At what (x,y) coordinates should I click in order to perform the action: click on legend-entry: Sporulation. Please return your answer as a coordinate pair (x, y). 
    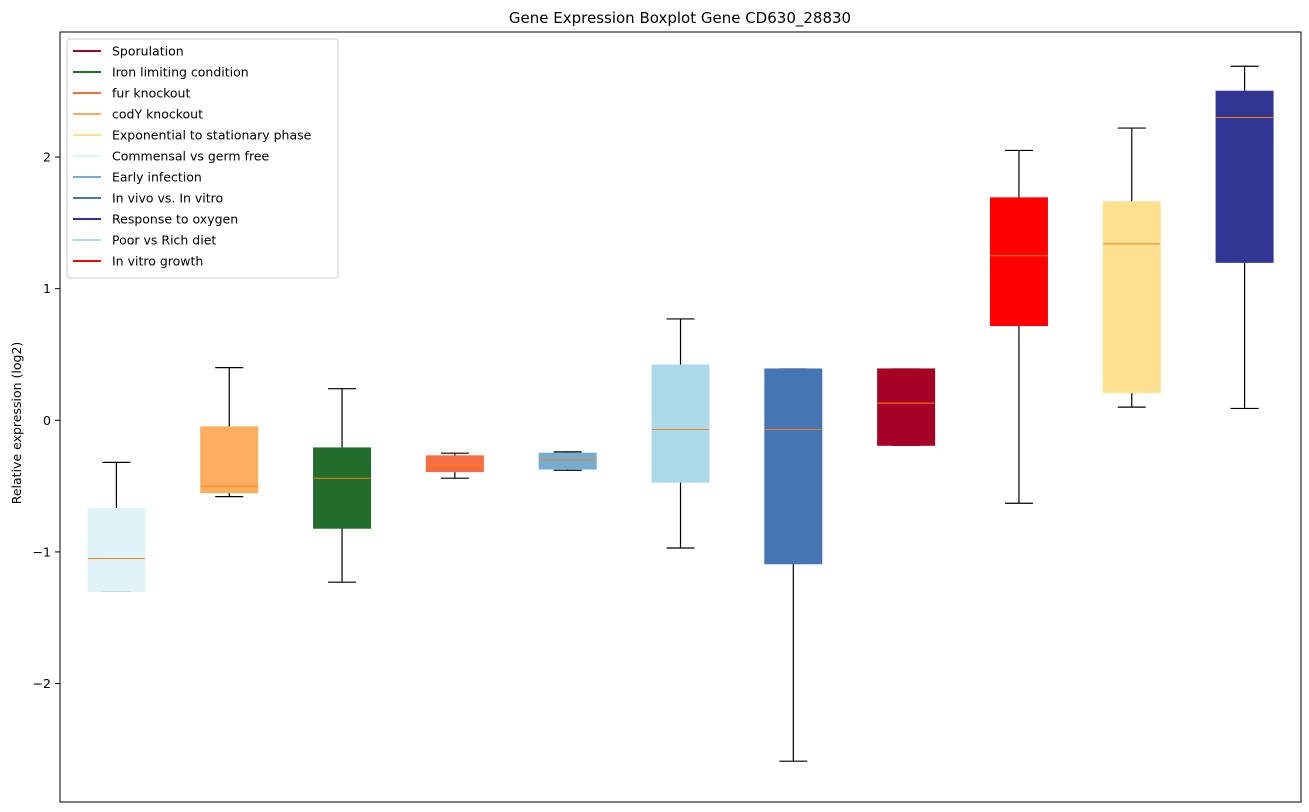
    Looking at the image, I should click on (128, 51).